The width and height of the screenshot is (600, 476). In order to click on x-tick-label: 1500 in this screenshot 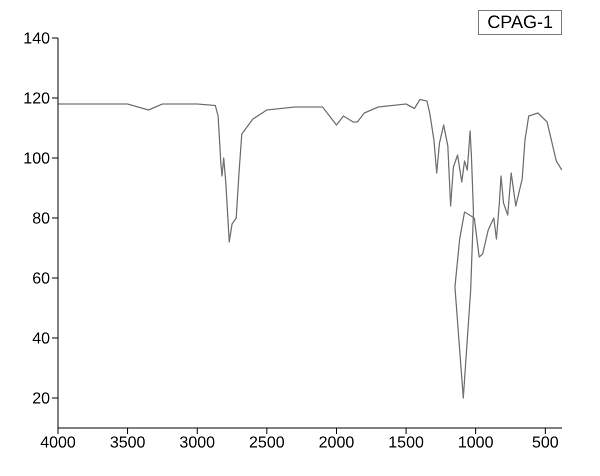, I will do `click(406, 443)`.